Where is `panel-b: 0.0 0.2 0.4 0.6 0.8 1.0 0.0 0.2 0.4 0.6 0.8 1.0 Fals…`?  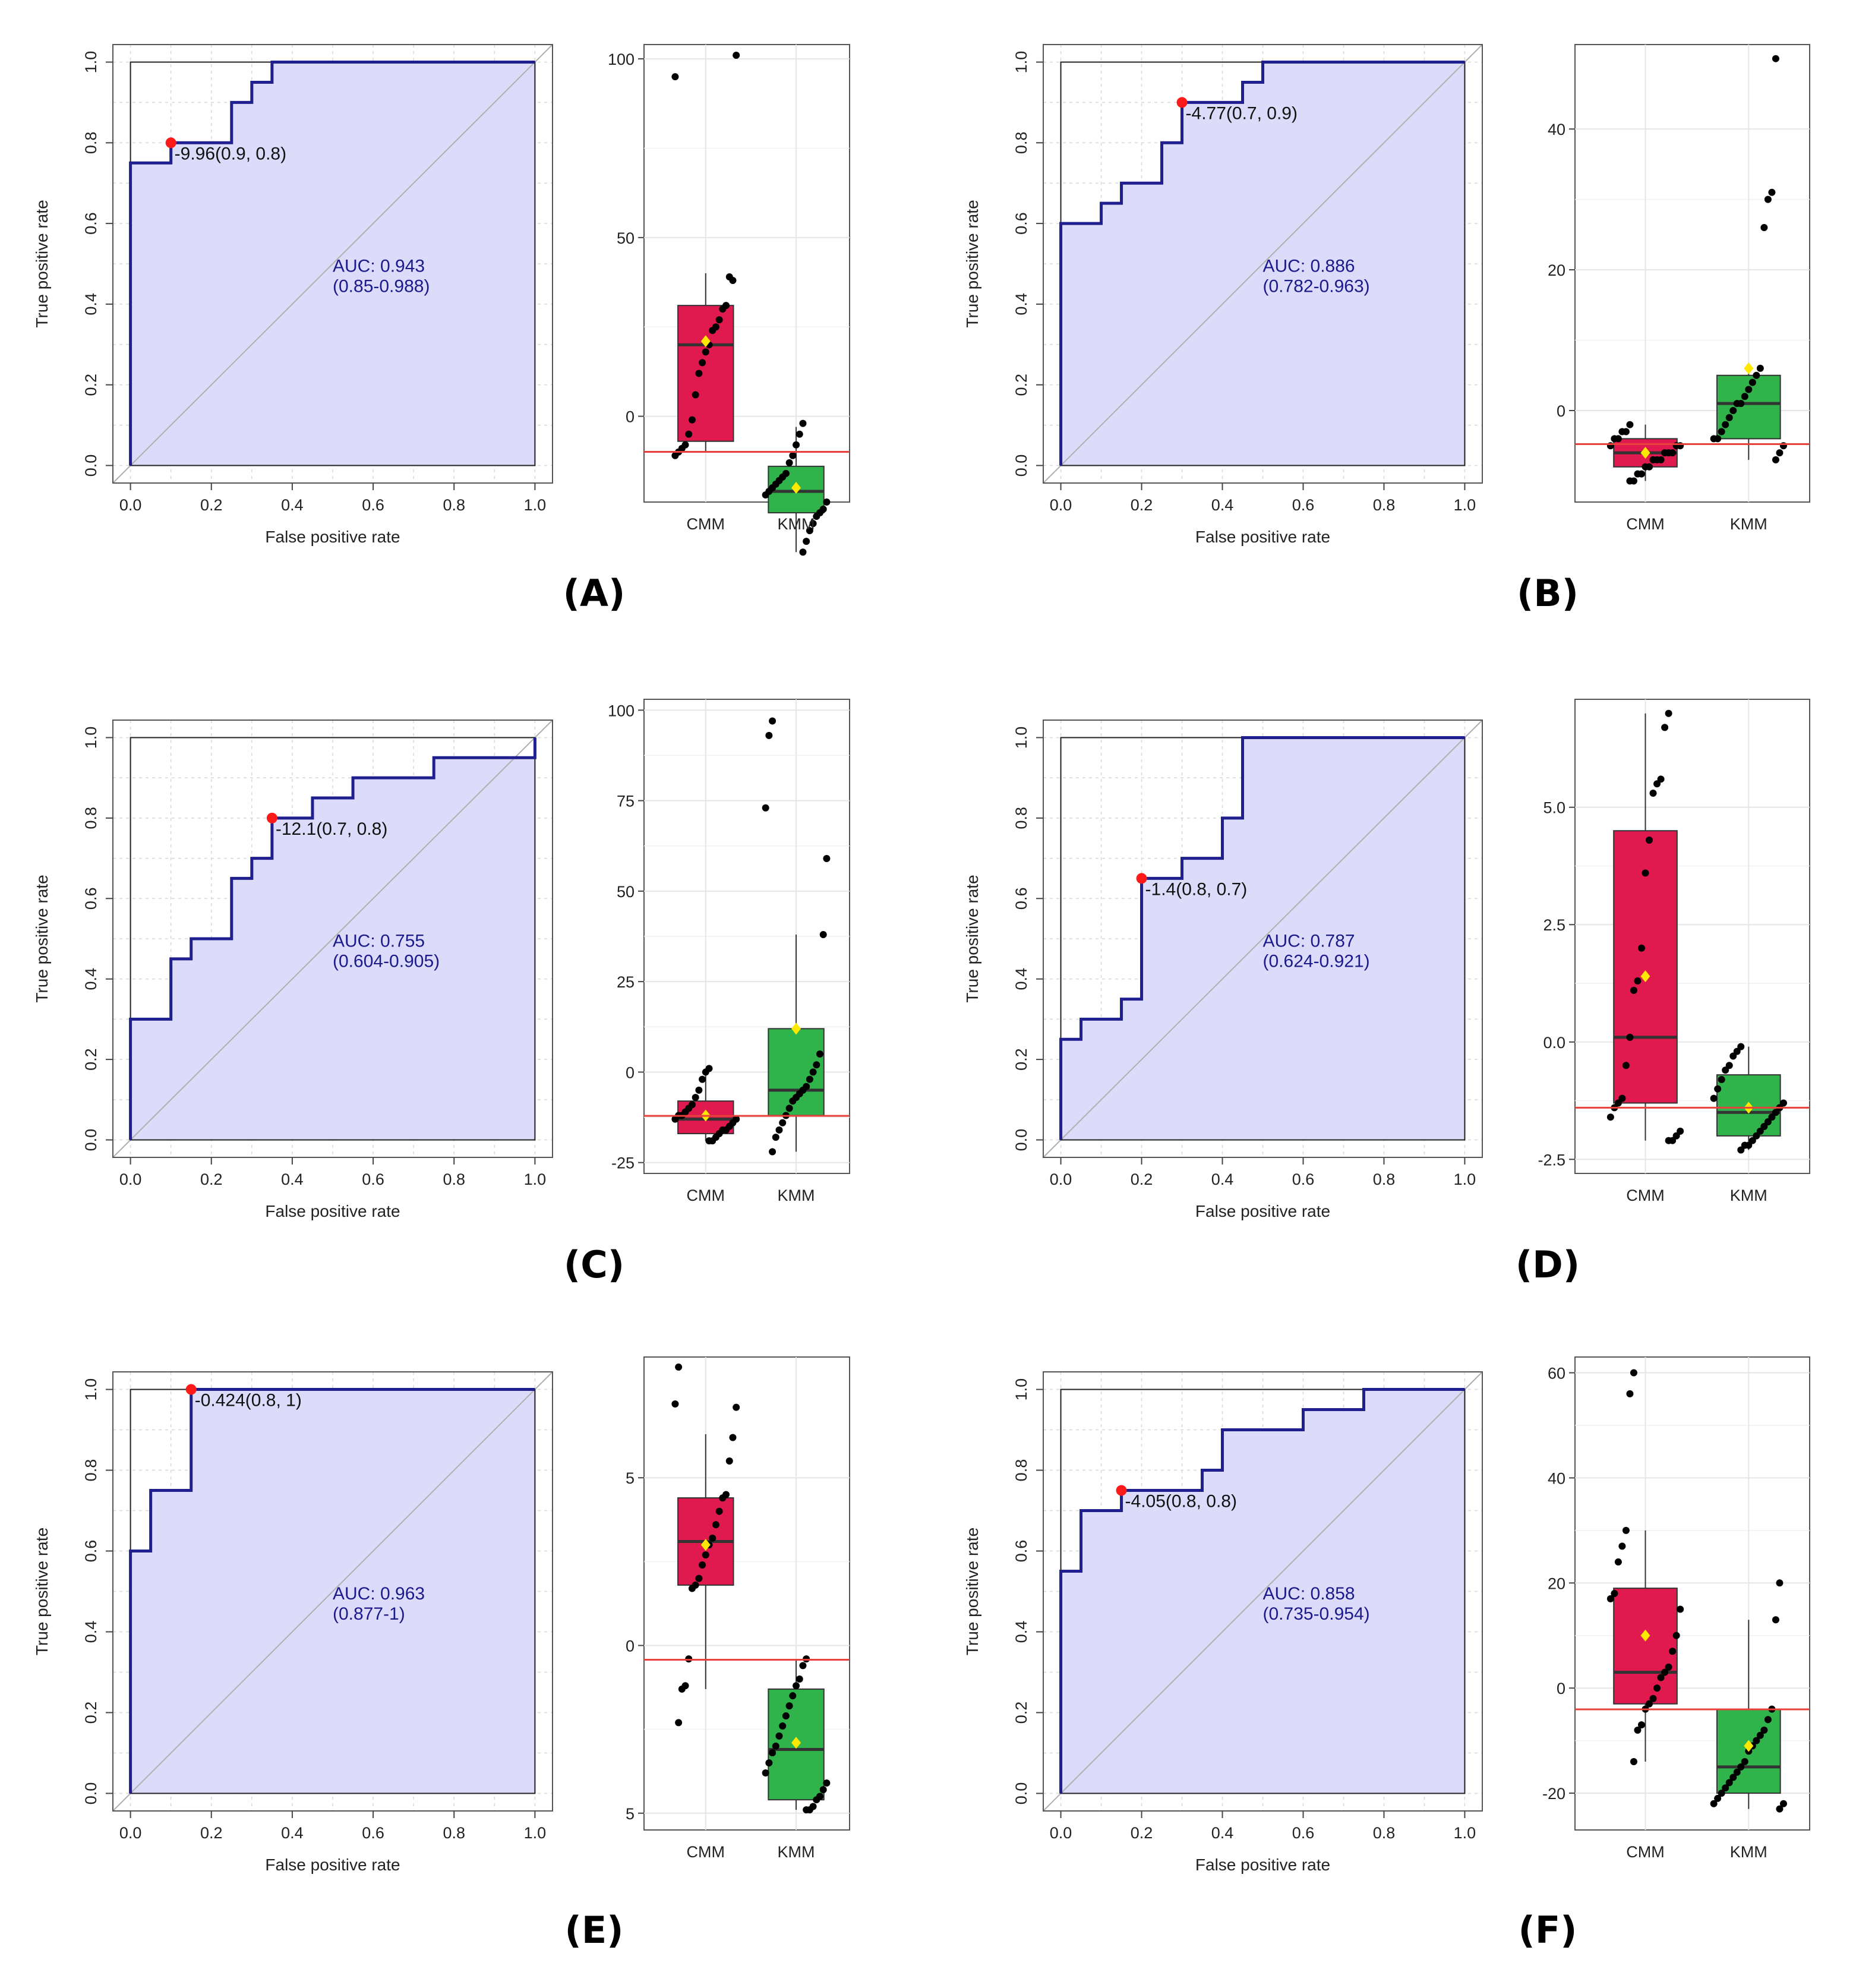 panel-b: 0.0 0.2 0.4 0.6 0.8 1.0 0.0 0.2 0.4 0.6 0.8 1.0 Fals… is located at coordinates (1386, 329).